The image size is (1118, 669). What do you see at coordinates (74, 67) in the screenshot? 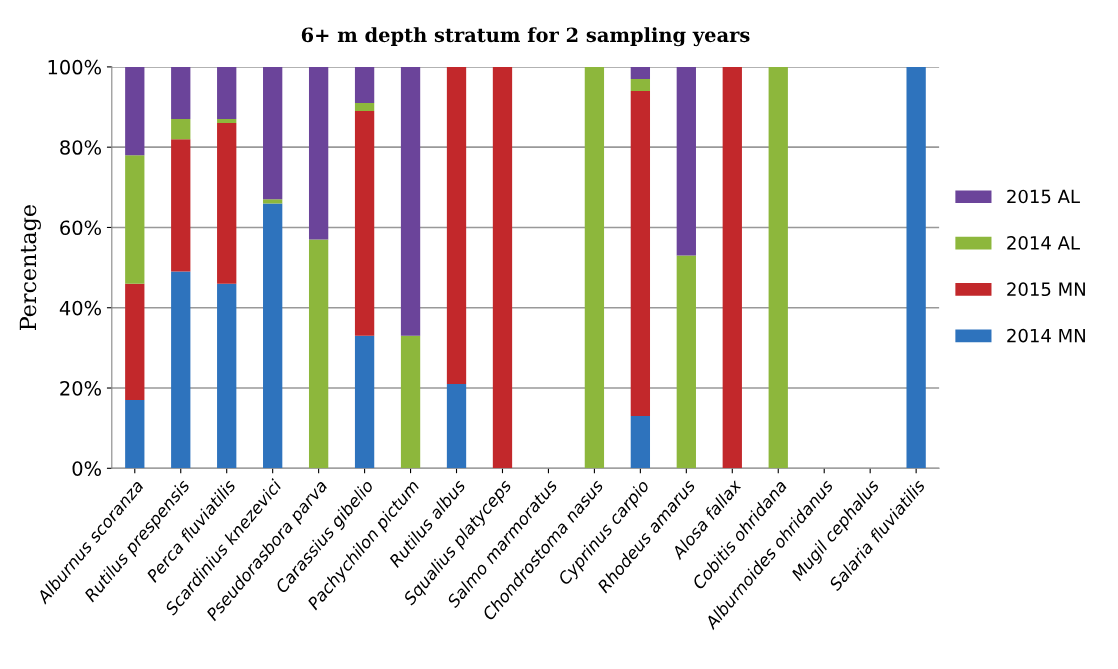
I see `y-tick-label: 100%` at bounding box center [74, 67].